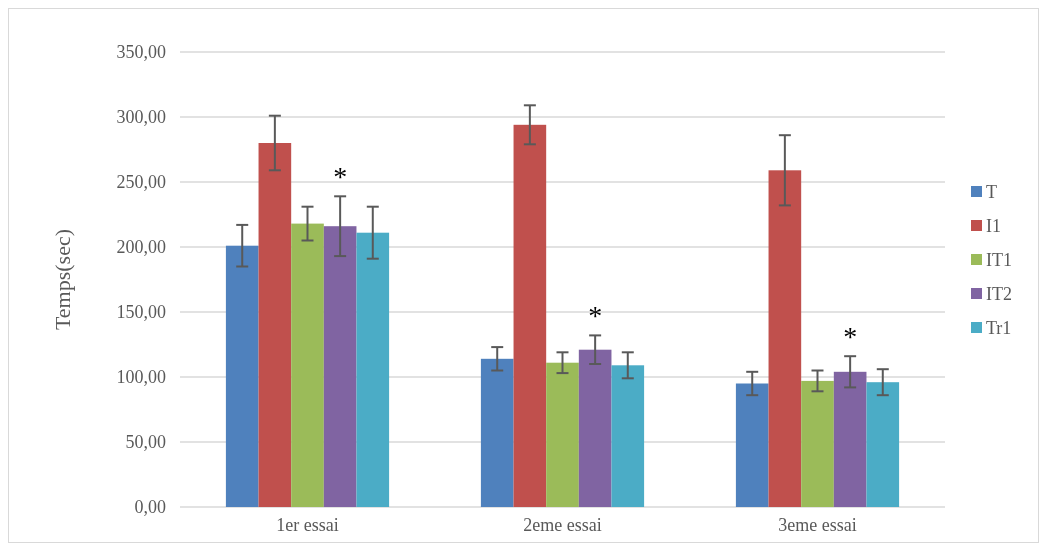 Image resolution: width=1047 pixels, height=551 pixels. I want to click on y-tick-label: 0,00, so click(150, 507).